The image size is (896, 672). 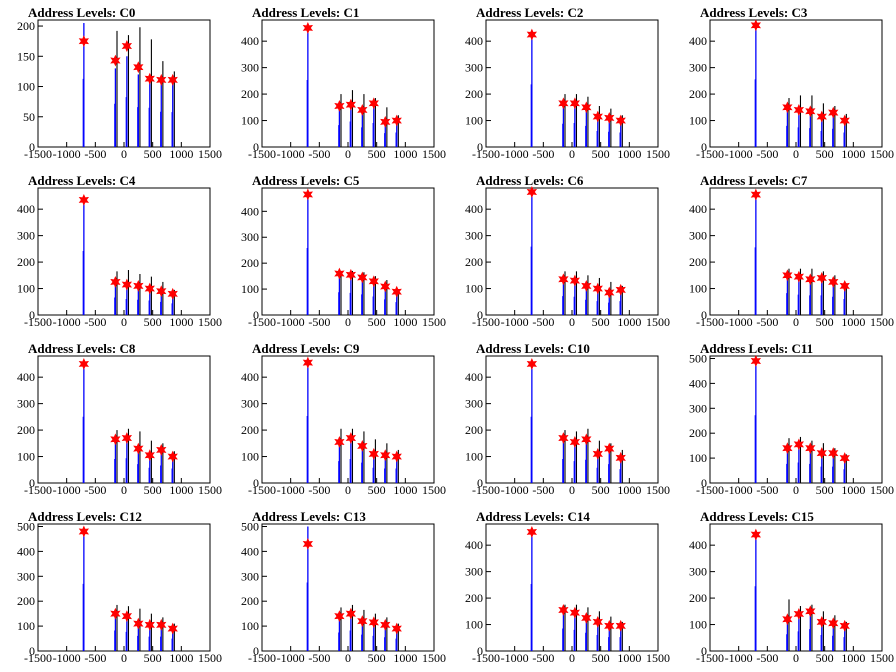 What do you see at coordinates (29, 117) in the screenshot?
I see `y-tick-label: 50` at bounding box center [29, 117].